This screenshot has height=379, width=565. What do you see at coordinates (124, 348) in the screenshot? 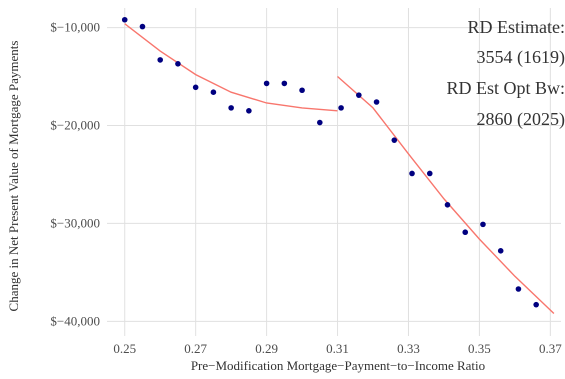
I see `x-tick-label: 0.25` at bounding box center [124, 348].